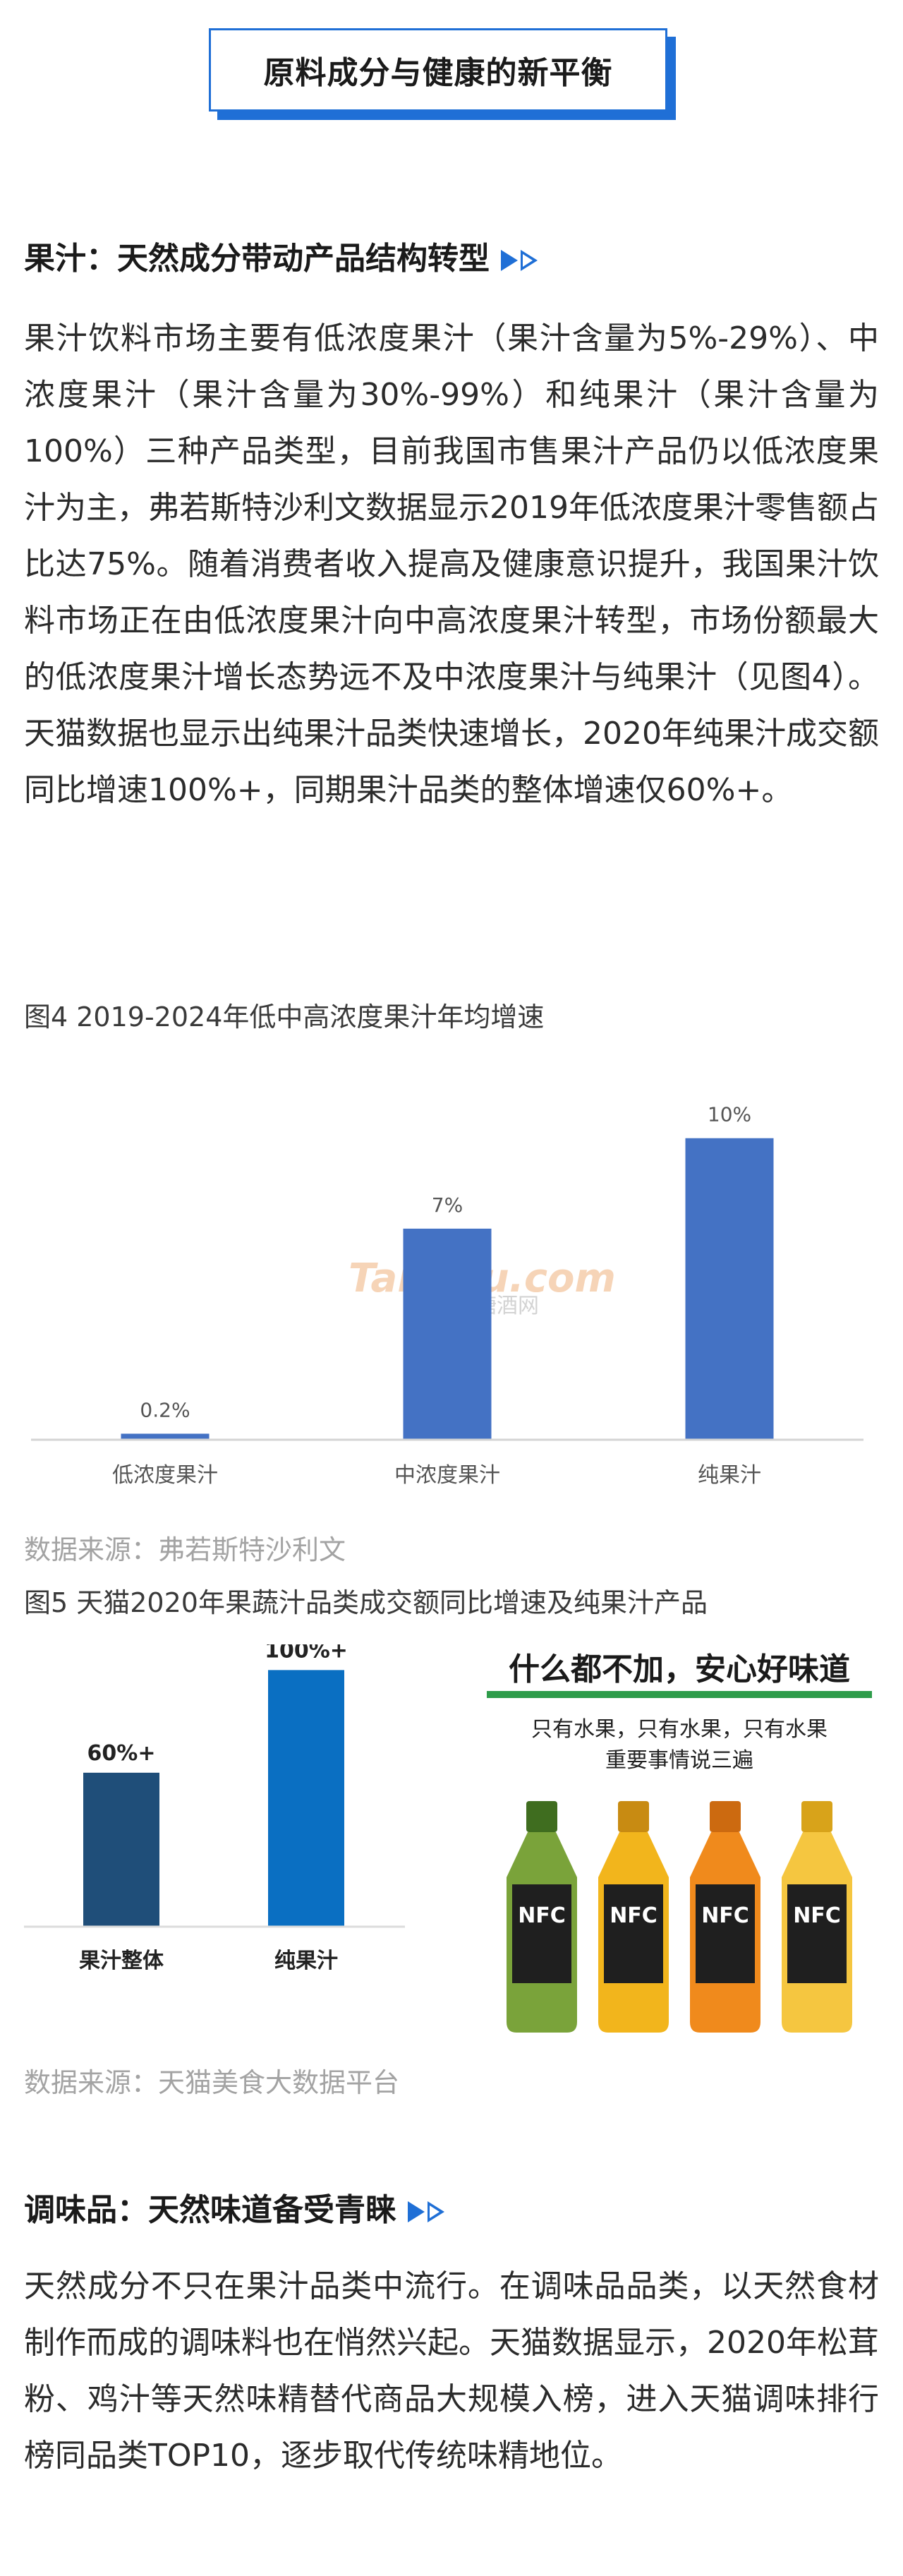  I want to click on seasoning-heading: 调味品：天然味道备受青睐, so click(210, 2210).